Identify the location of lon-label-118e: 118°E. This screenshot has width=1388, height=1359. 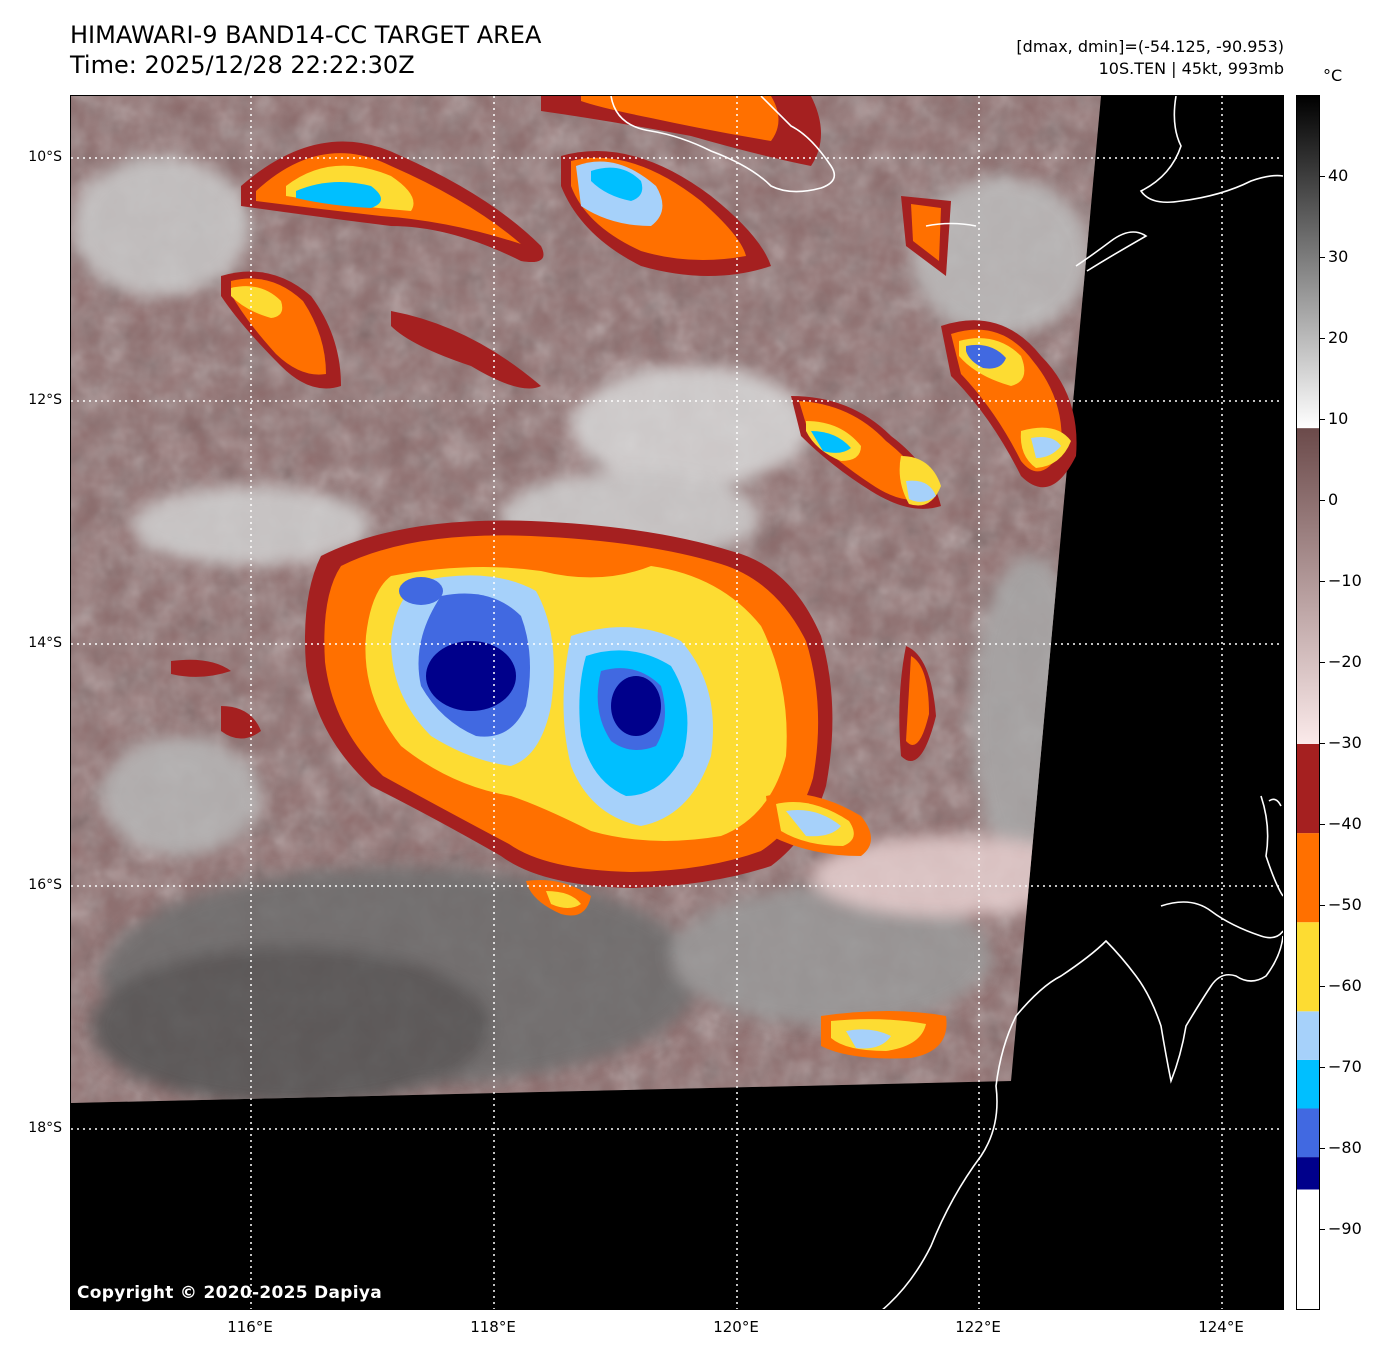
(493, 1327).